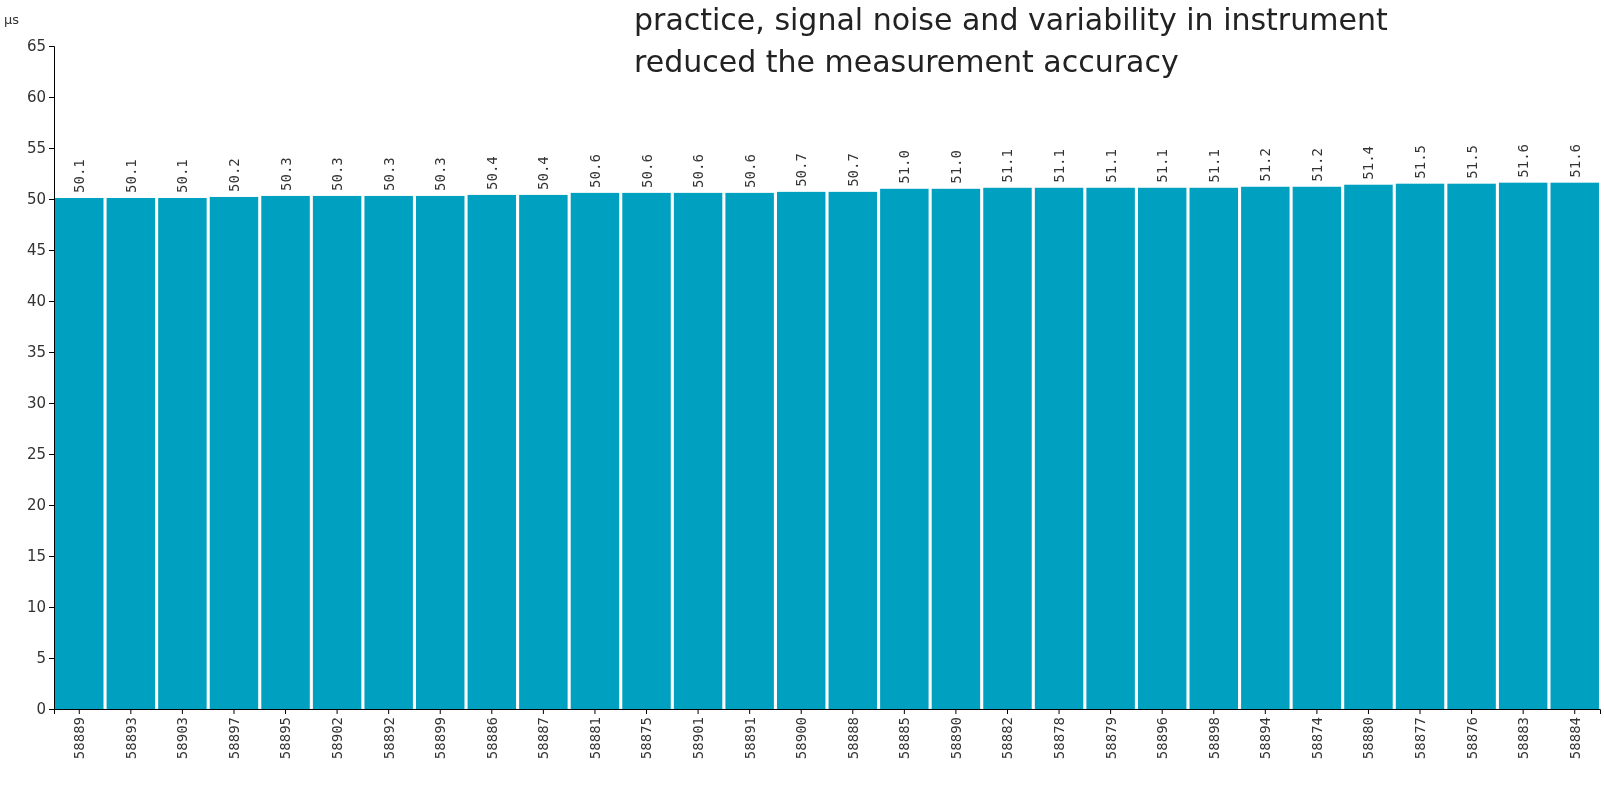 Image resolution: width=1604 pixels, height=786 pixels. What do you see at coordinates (36, 199) in the screenshot?
I see `y-tick-label: 50` at bounding box center [36, 199].